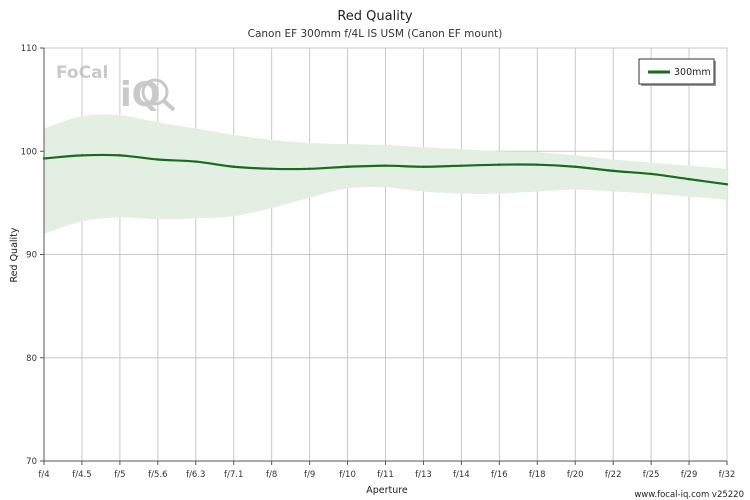 Image resolution: width=750 pixels, height=500 pixels. I want to click on x-tick-label: f/25, so click(651, 475).